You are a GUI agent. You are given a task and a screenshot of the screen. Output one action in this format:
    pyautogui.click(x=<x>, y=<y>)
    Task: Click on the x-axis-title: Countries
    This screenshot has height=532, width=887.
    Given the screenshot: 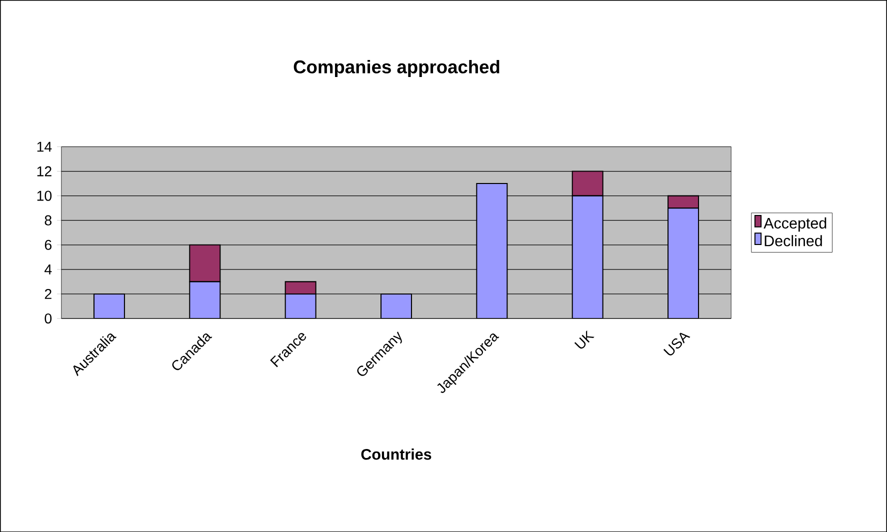 What is the action you would take?
    pyautogui.click(x=396, y=454)
    